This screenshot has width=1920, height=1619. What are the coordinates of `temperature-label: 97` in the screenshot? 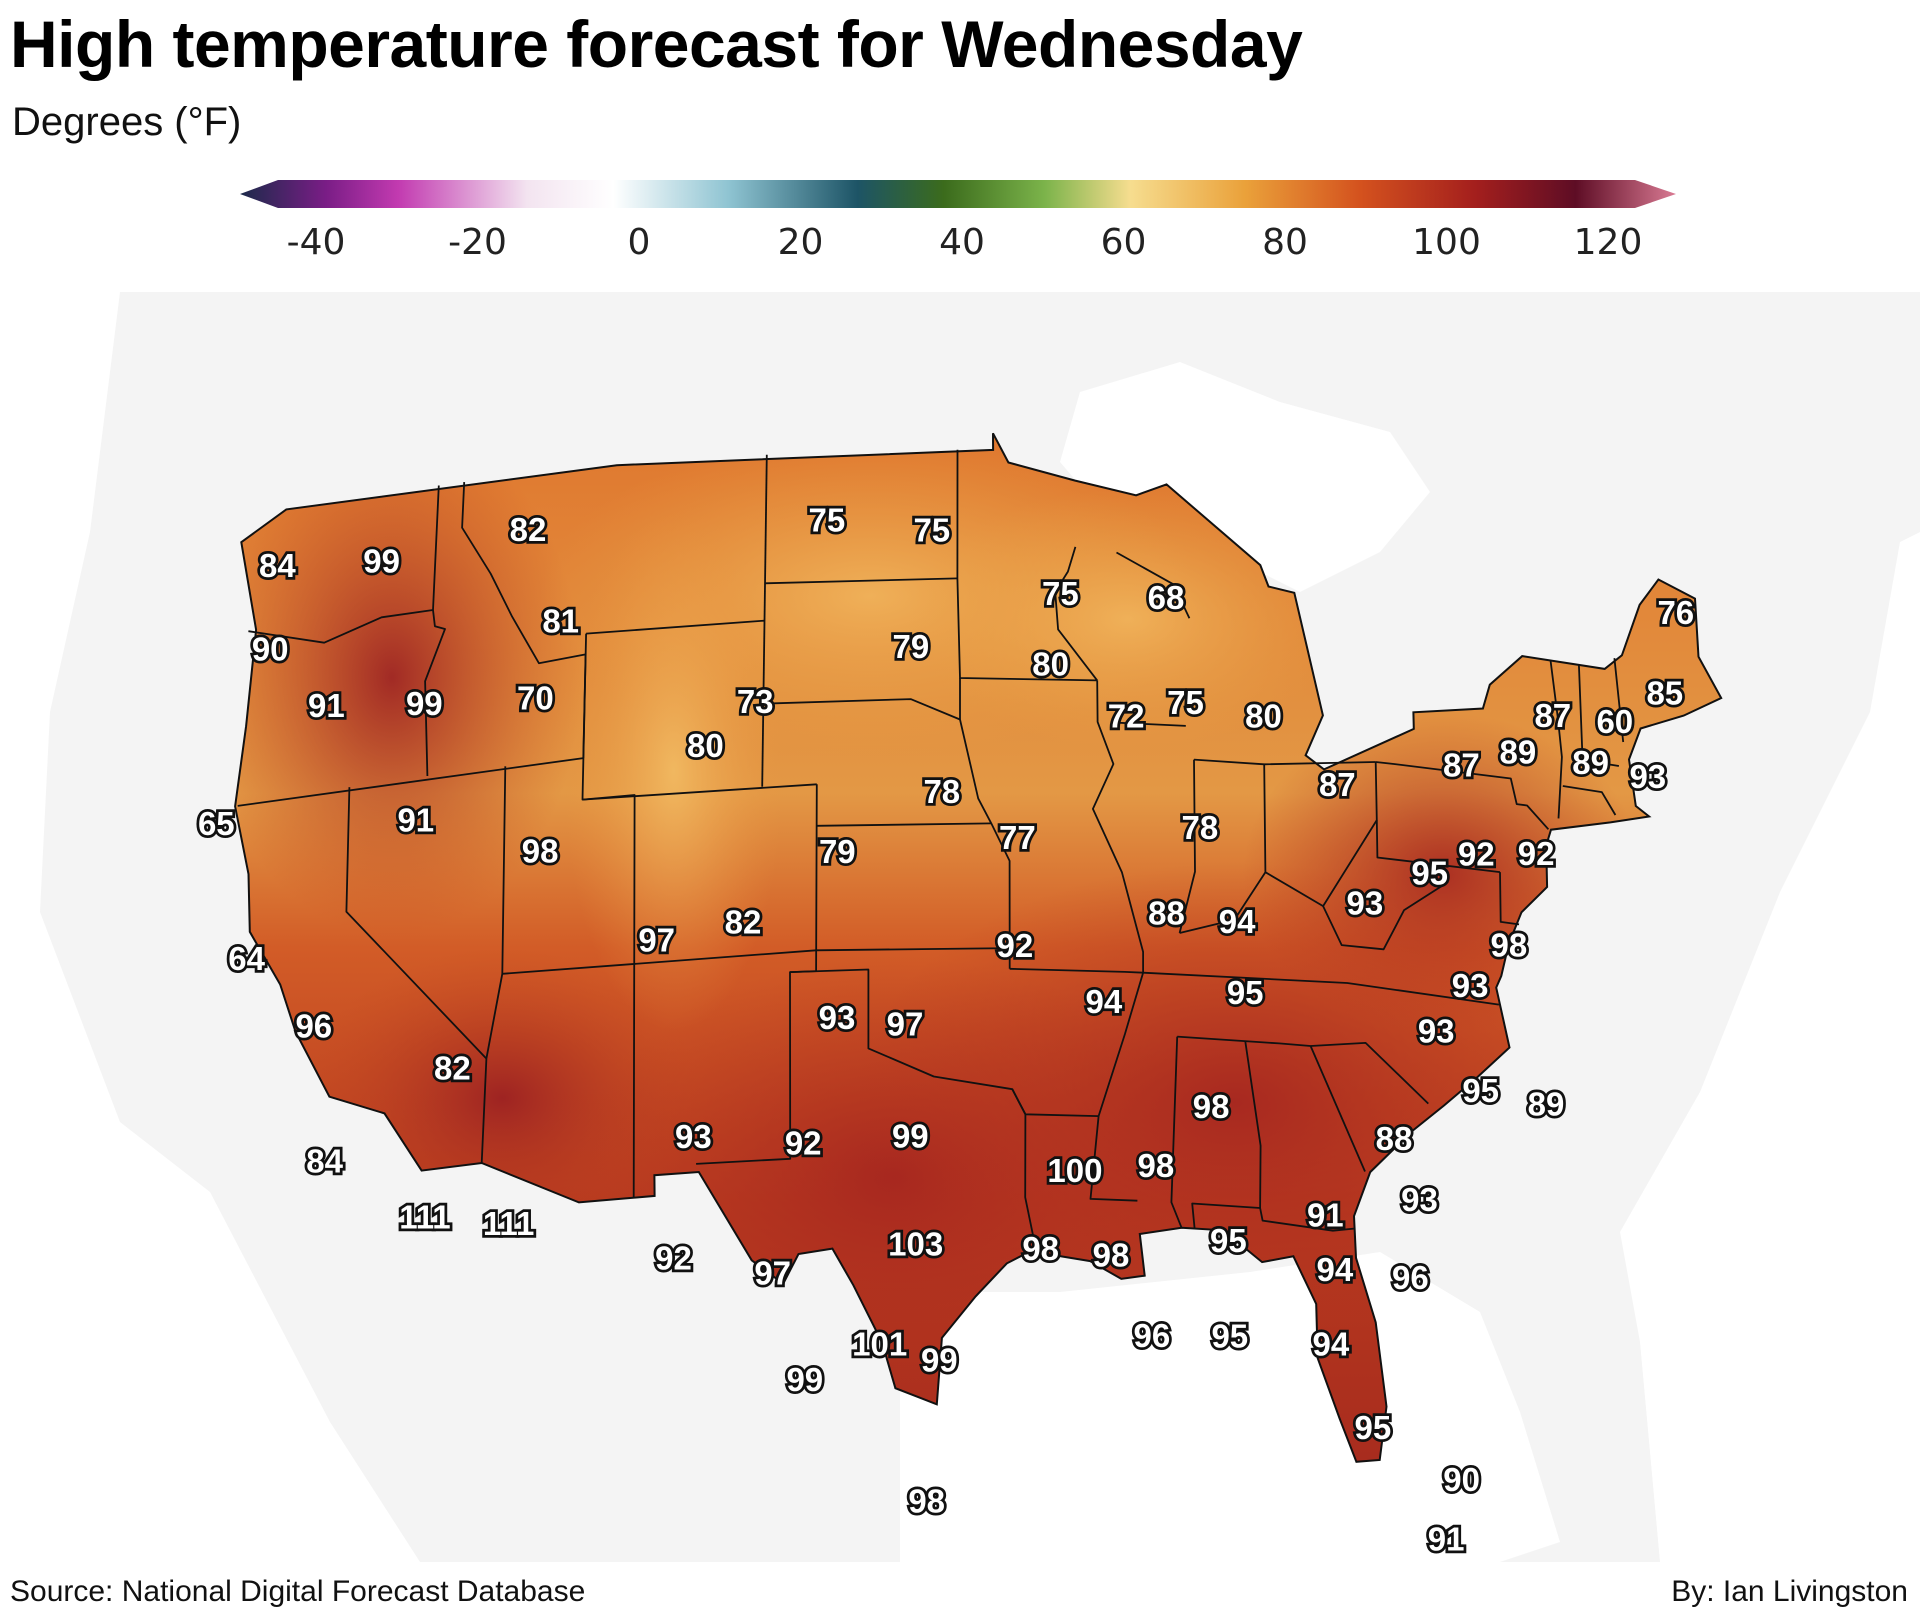 It's located at (656, 939).